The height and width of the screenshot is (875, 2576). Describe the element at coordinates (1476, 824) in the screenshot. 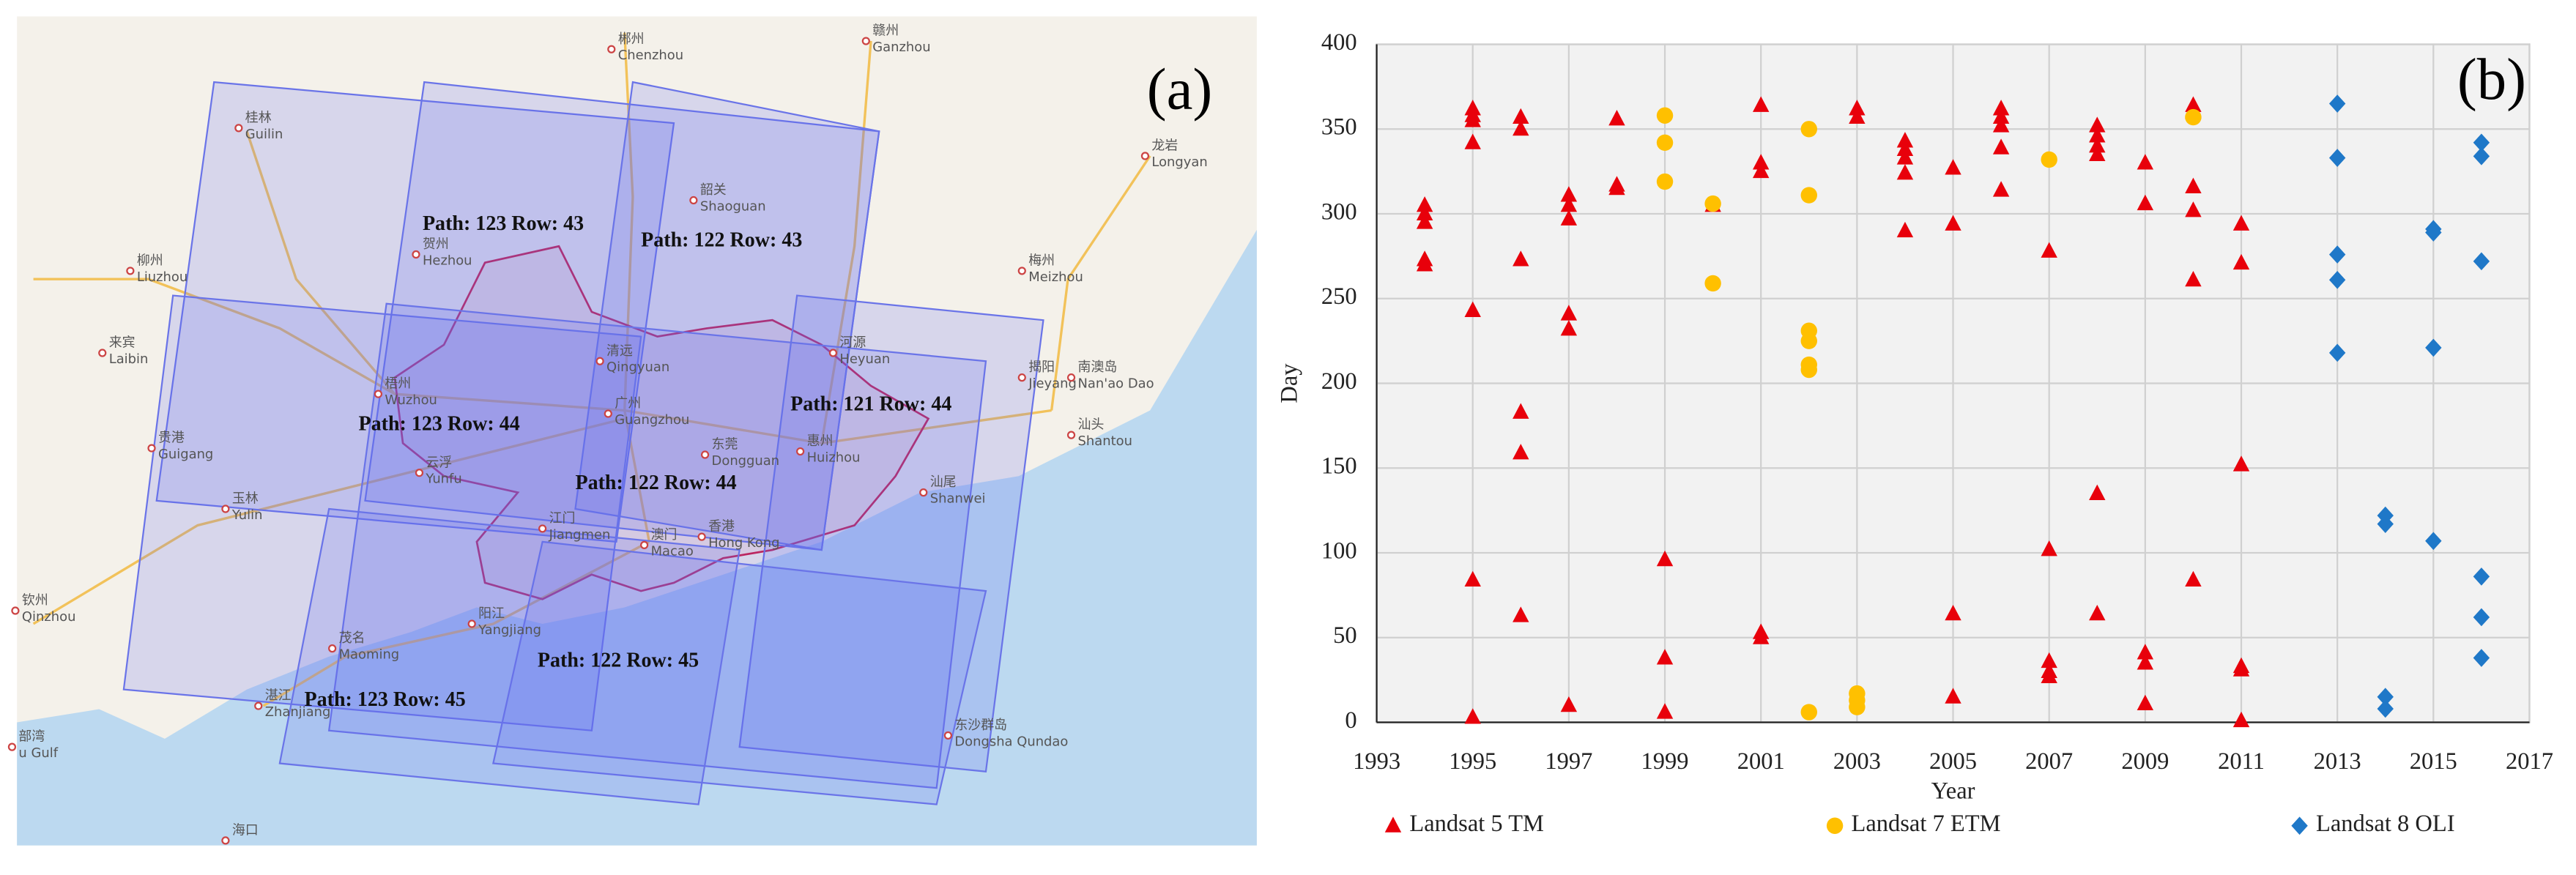

I see `legend-label: Landsat 5 TM` at that location.